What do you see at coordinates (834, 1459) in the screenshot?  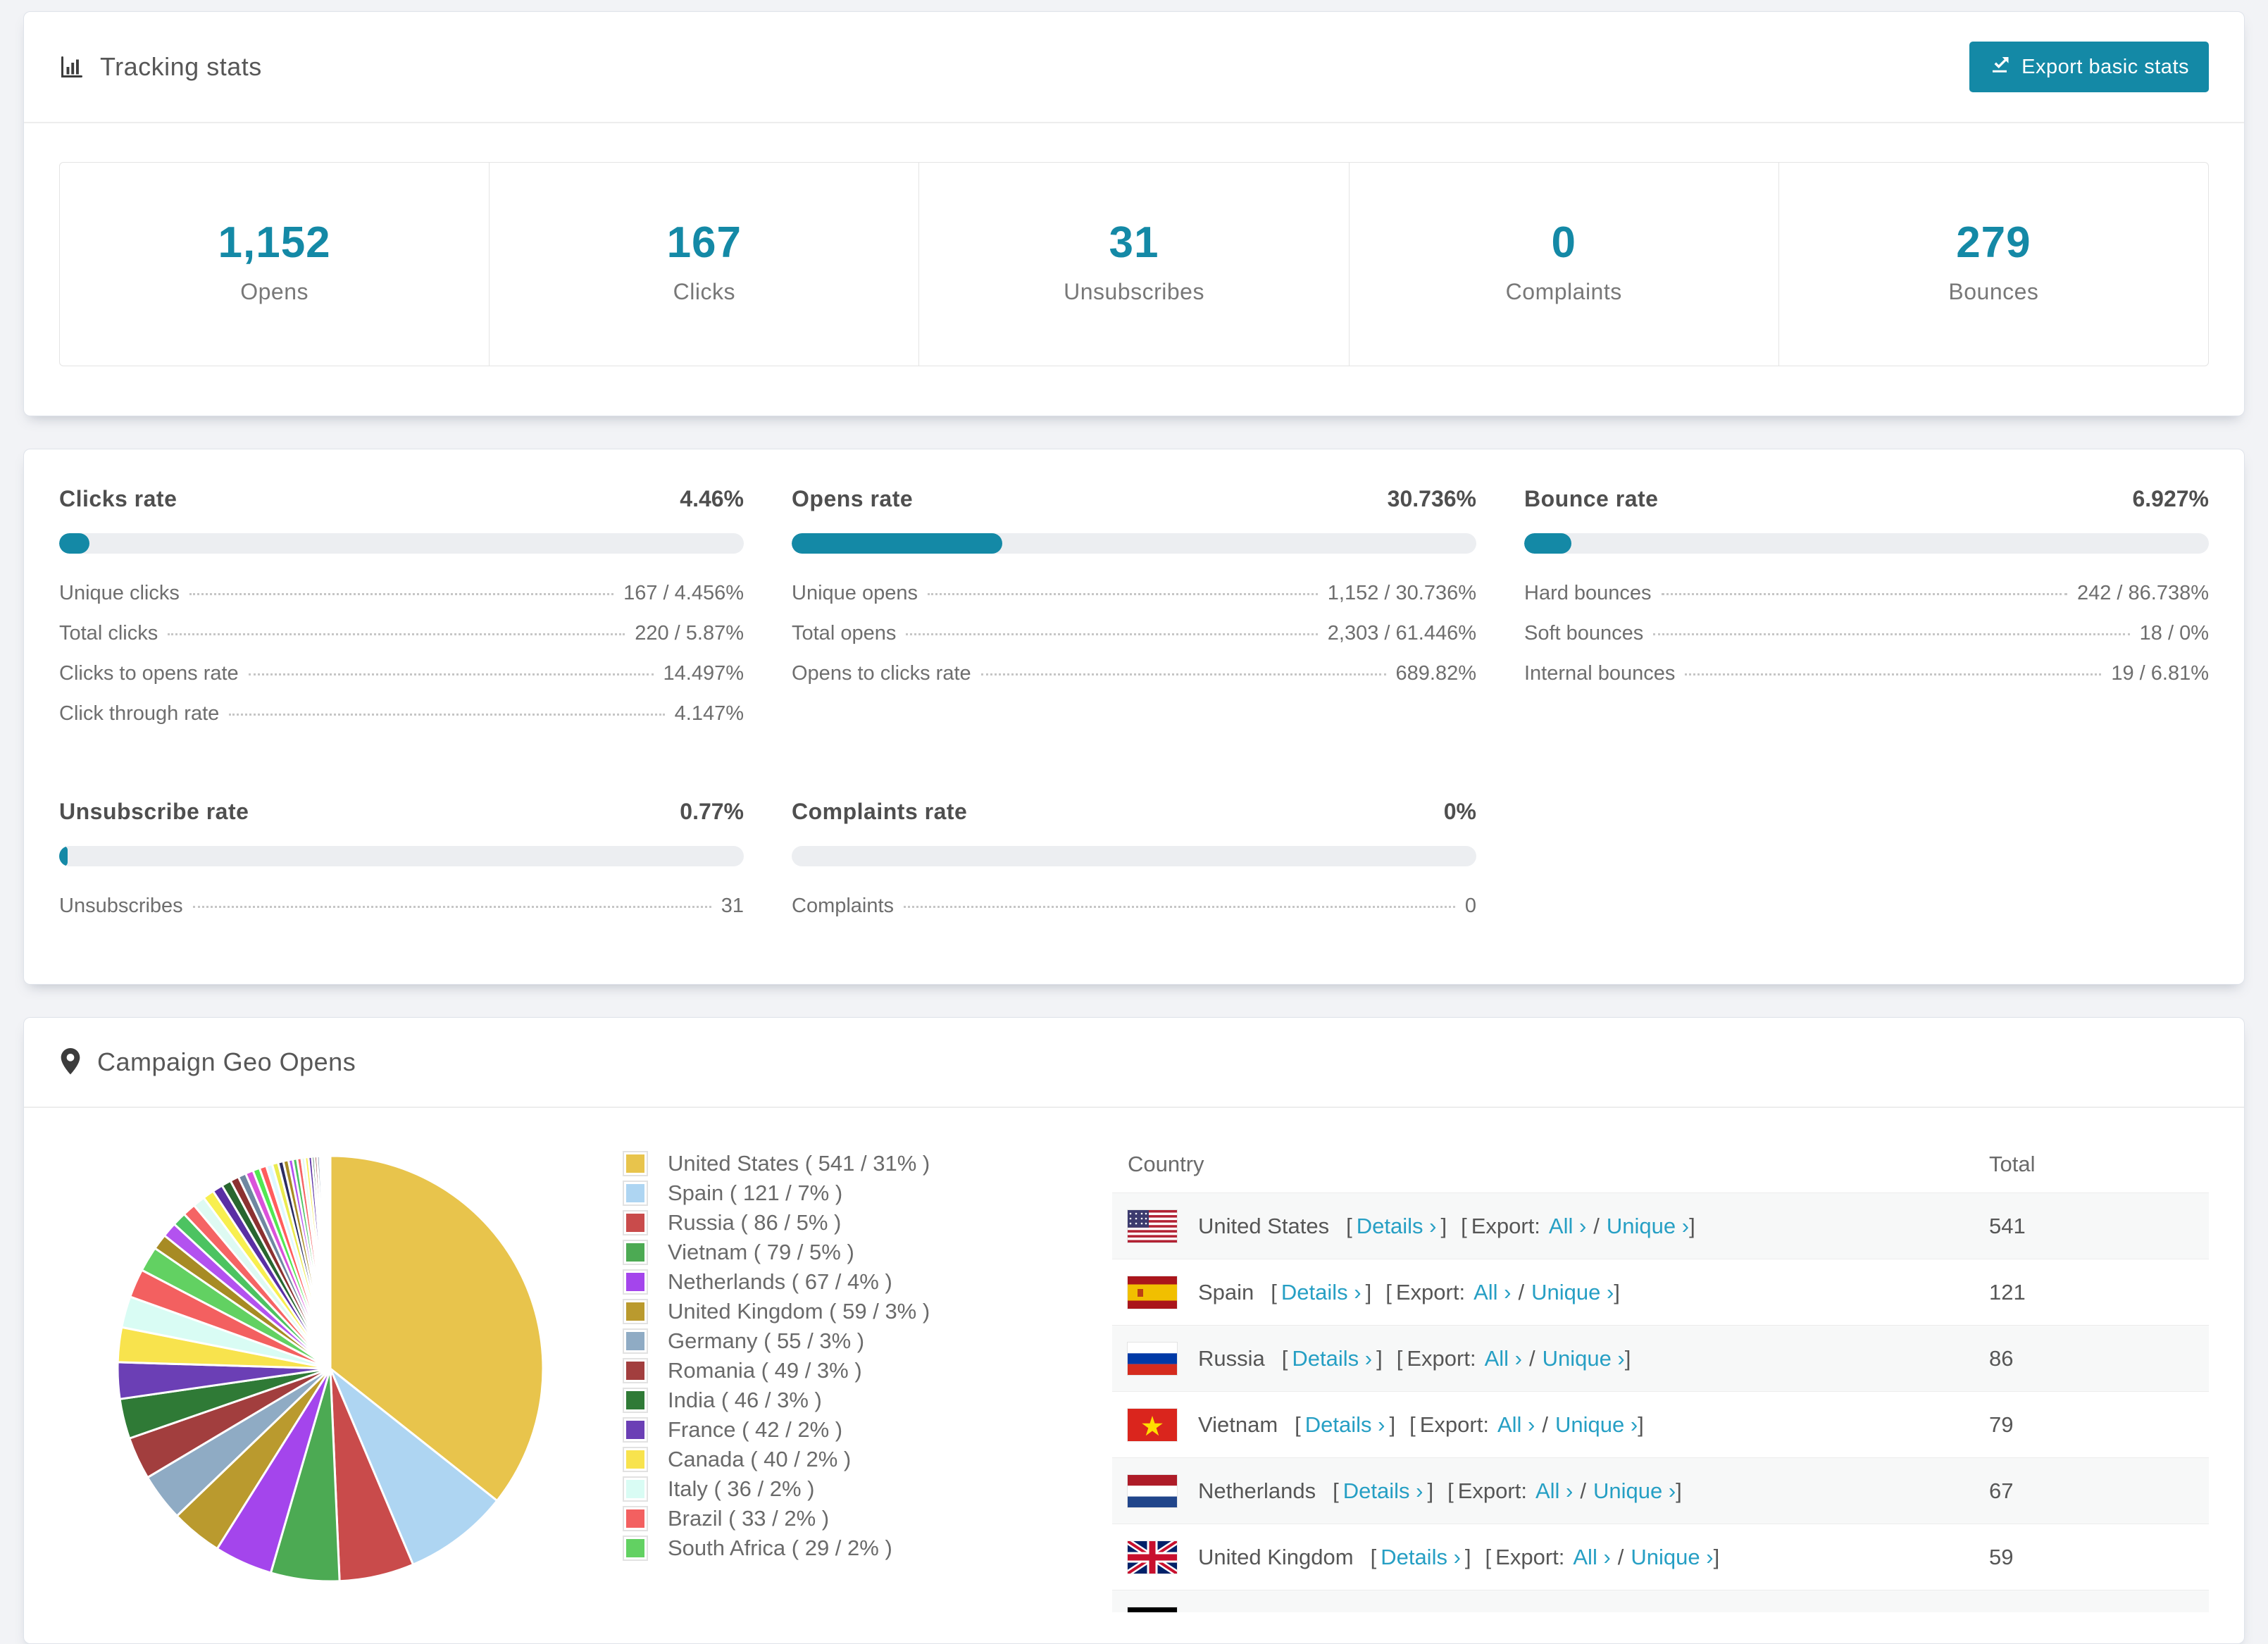 I see `legend-item: Canada ( 40 / 2% )` at bounding box center [834, 1459].